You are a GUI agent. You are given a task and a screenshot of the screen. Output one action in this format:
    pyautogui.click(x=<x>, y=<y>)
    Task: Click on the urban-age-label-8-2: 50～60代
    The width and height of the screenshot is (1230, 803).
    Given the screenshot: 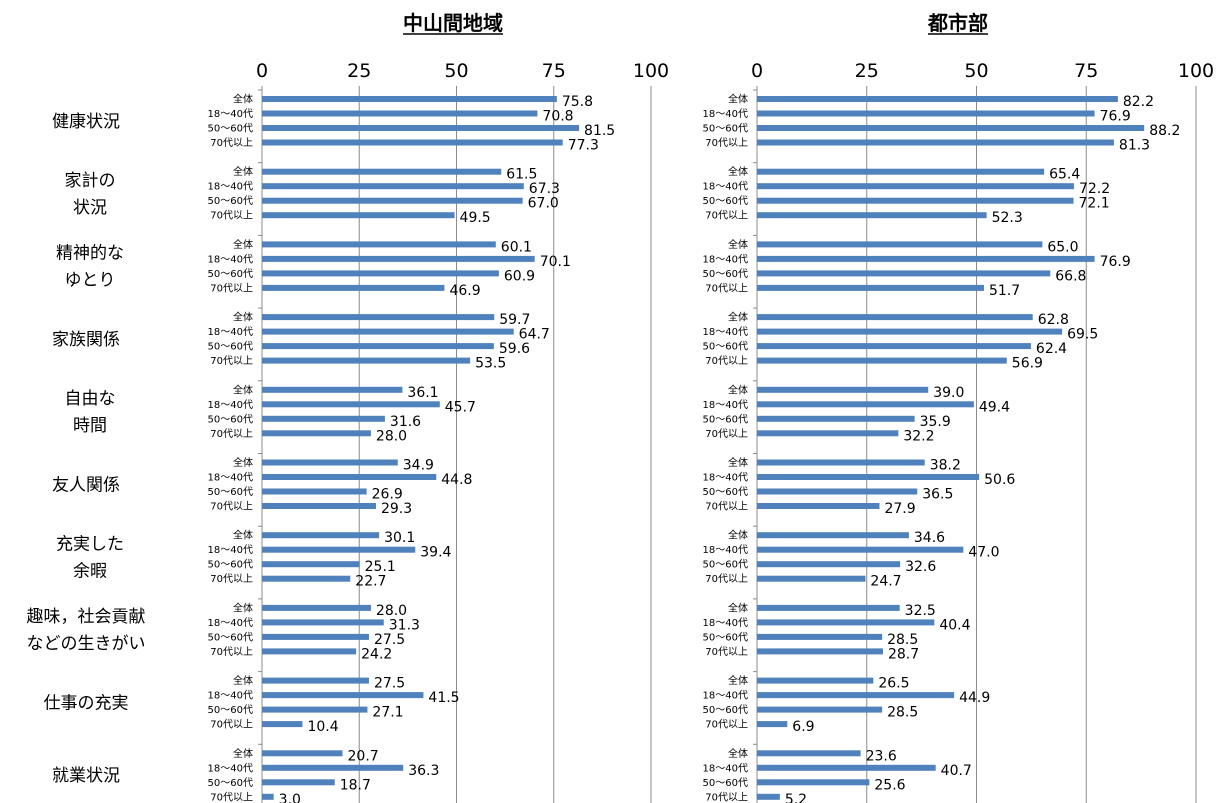 What is the action you would take?
    pyautogui.click(x=725, y=710)
    